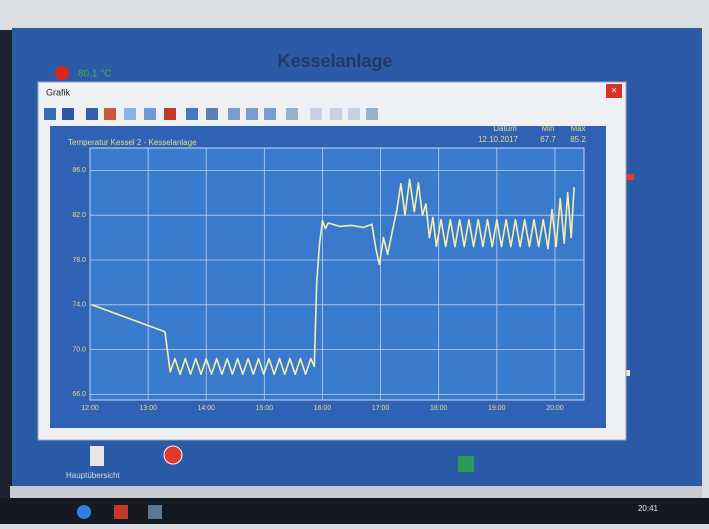 The height and width of the screenshot is (529, 709). Describe the element at coordinates (497, 408) in the screenshot. I see `x-tick-label: 19:00` at that location.